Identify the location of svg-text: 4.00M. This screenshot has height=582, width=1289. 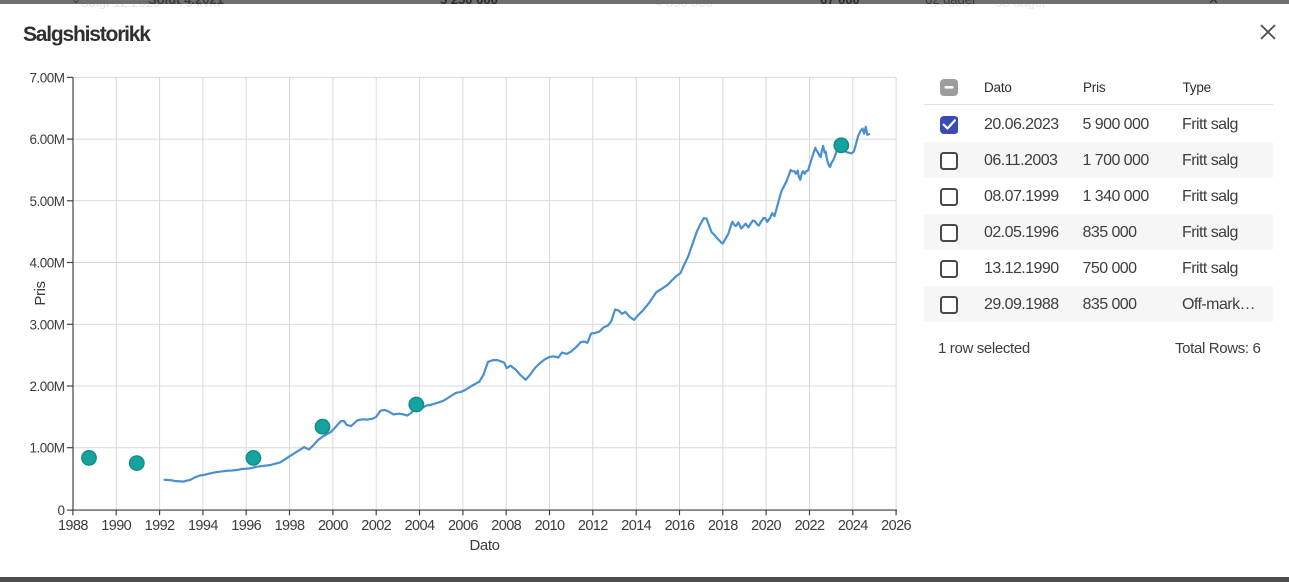
(46, 263).